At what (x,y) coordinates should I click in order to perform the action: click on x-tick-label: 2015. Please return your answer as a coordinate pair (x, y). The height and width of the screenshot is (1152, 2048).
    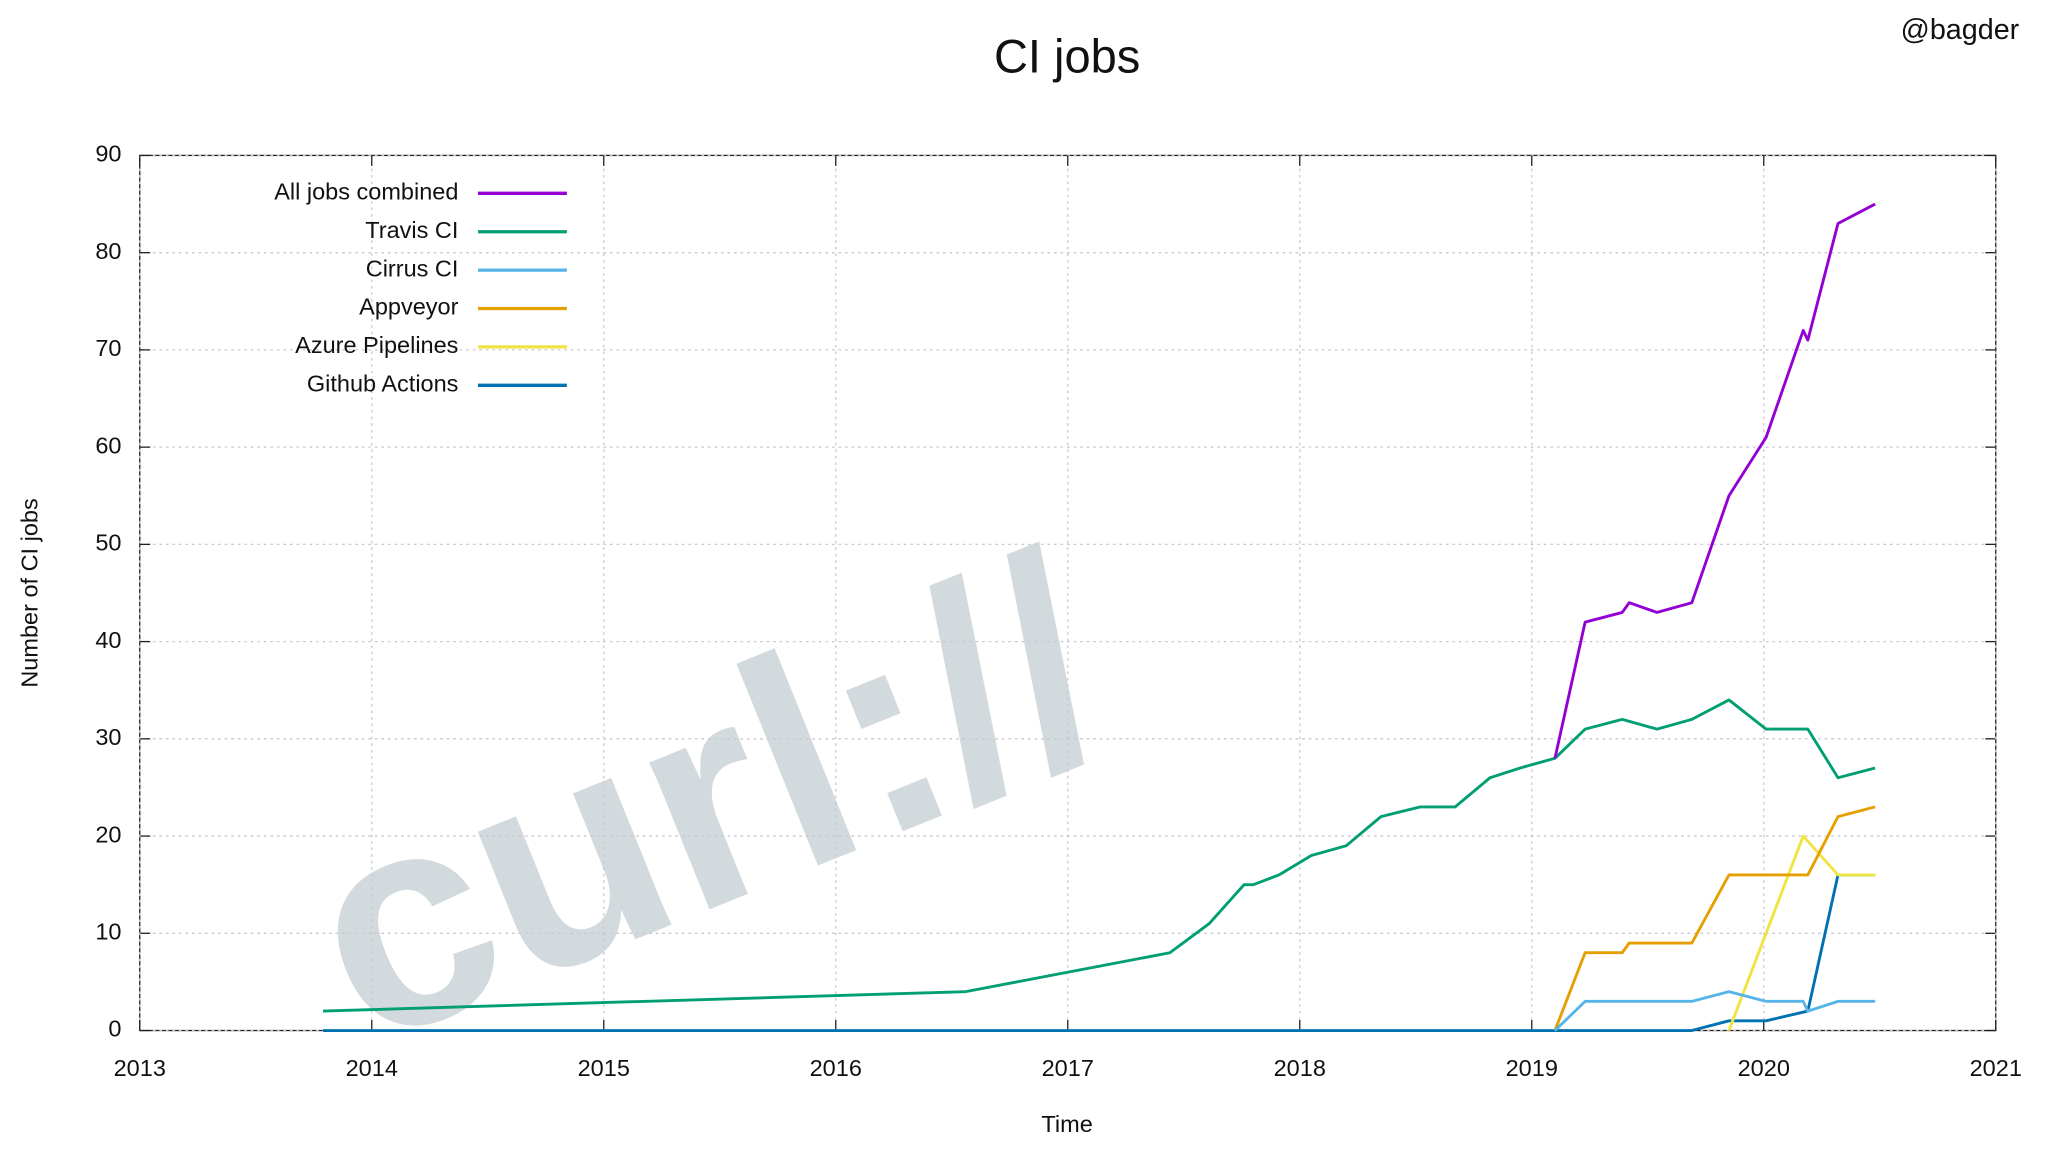
    Looking at the image, I should click on (604, 1068).